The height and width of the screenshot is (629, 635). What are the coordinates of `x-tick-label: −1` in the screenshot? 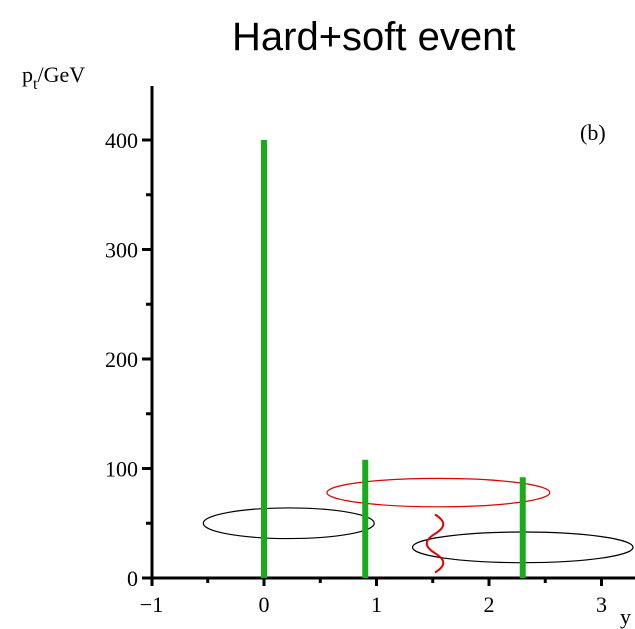 It's located at (151, 604).